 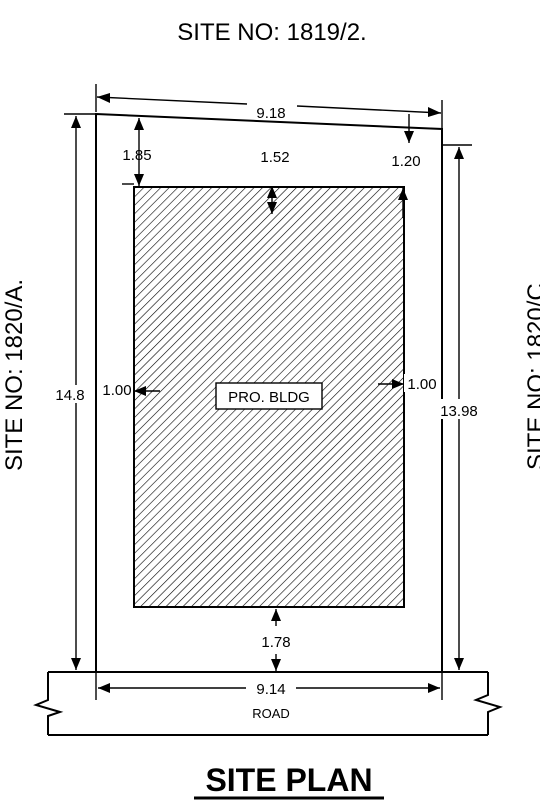 I want to click on setback-rear-label: 1.78, so click(x=275, y=642).